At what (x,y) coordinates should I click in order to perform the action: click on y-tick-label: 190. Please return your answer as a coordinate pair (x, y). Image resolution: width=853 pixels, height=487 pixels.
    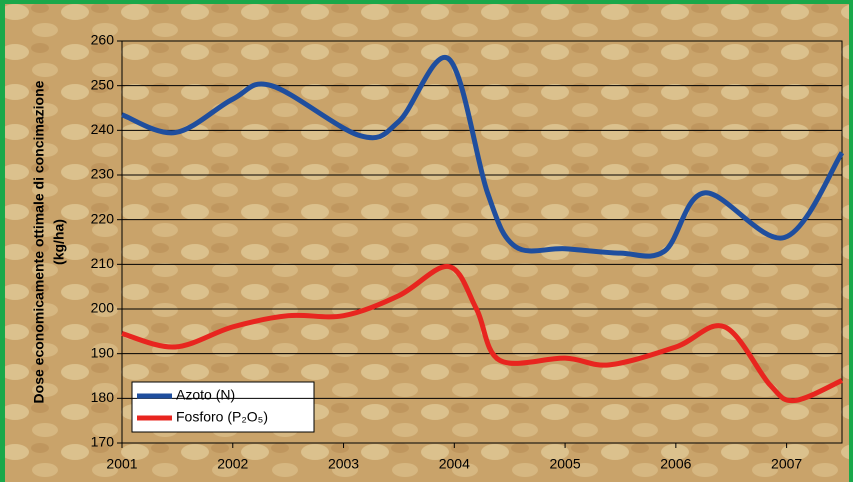
    Looking at the image, I should click on (103, 352).